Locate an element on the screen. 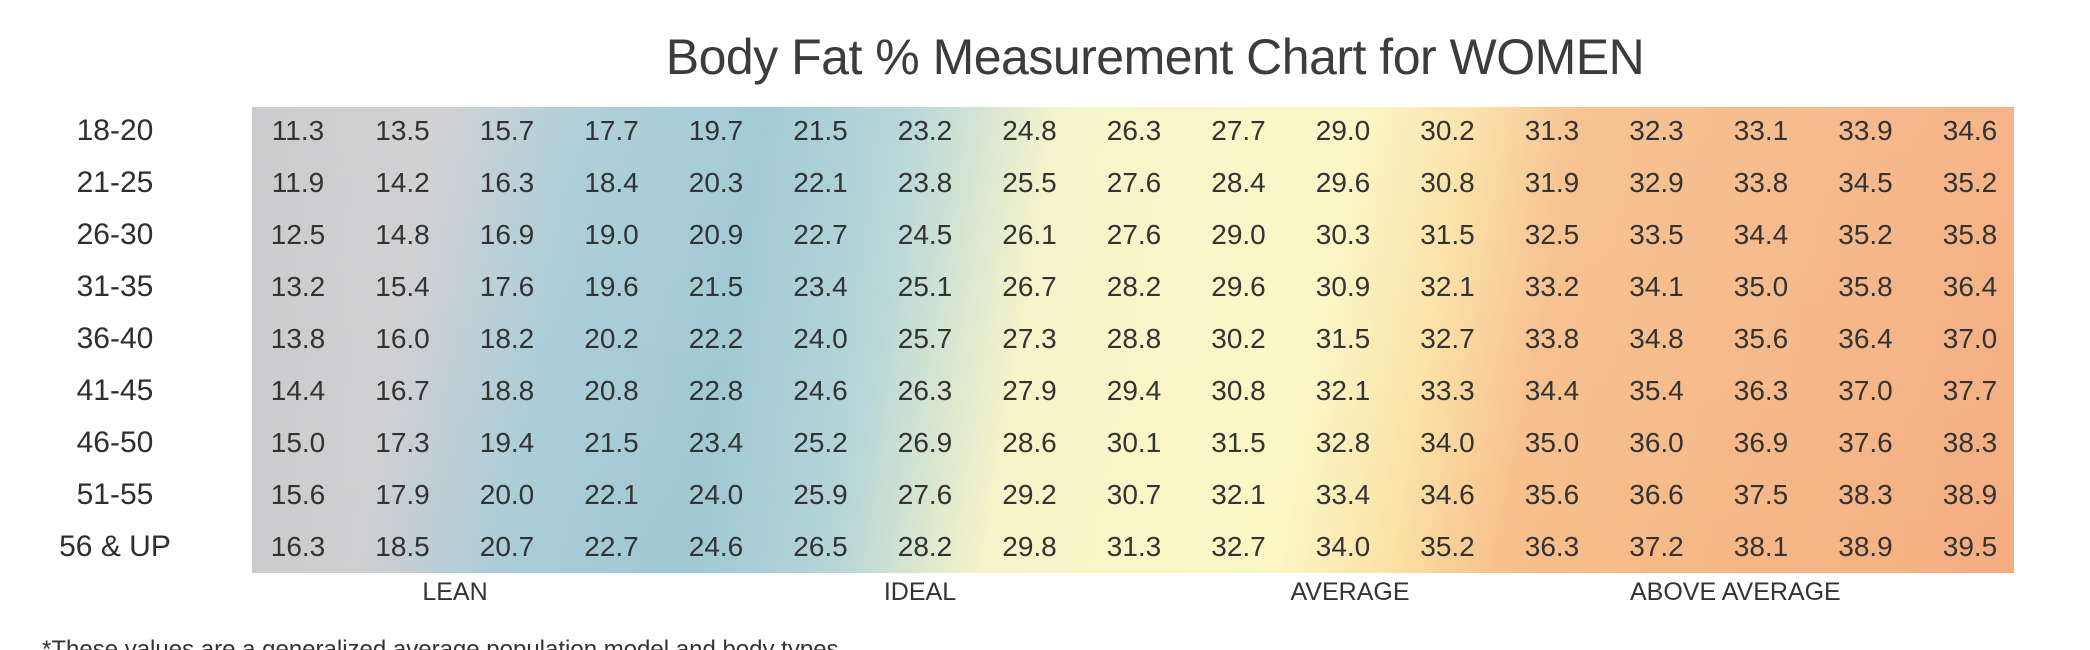 The height and width of the screenshot is (650, 2090). table-cell: 25.2 is located at coordinates (820, 442).